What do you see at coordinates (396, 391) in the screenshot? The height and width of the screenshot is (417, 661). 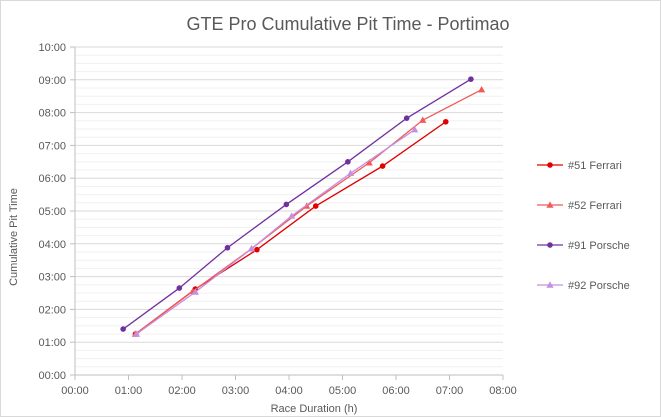 I see `x-tick-label: 06:00` at bounding box center [396, 391].